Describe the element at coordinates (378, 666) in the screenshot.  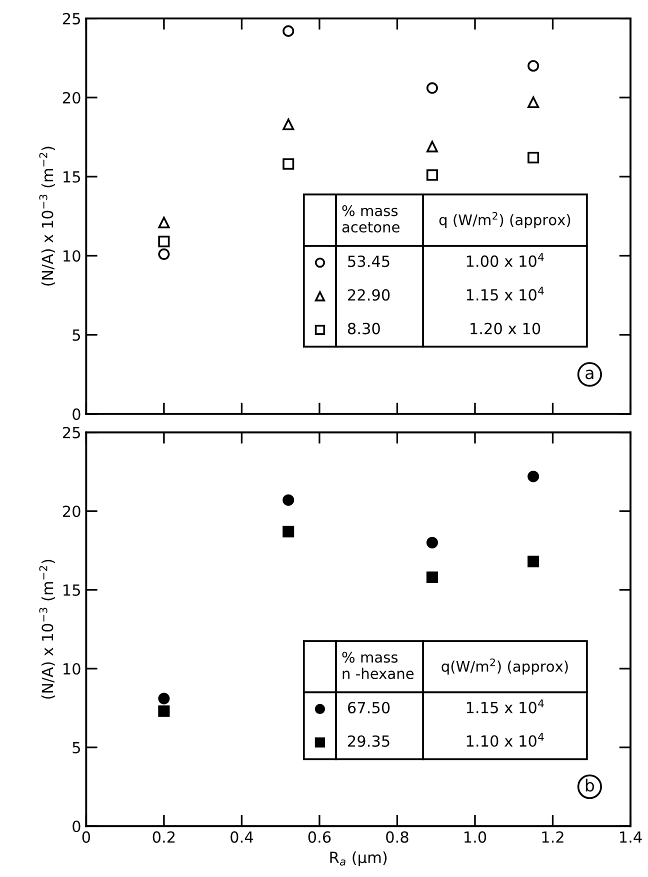
I see `legend-title: % mass n -hexane` at that location.